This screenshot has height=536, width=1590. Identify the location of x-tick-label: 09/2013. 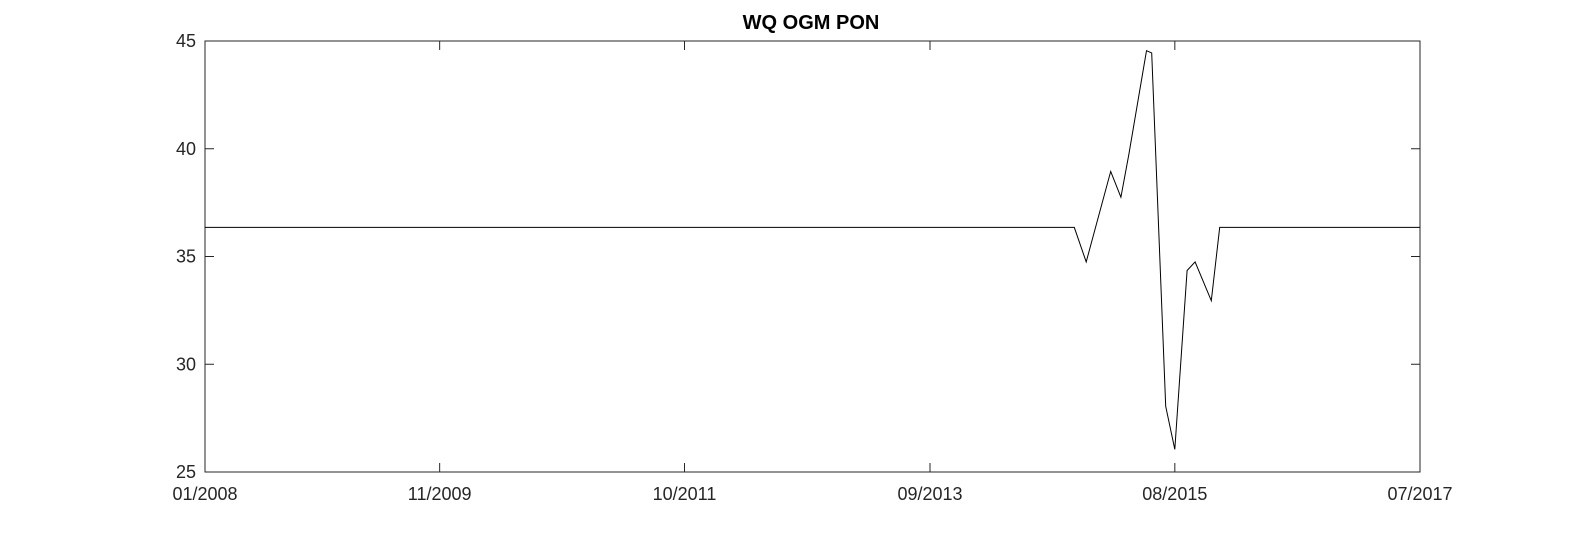
(929, 494).